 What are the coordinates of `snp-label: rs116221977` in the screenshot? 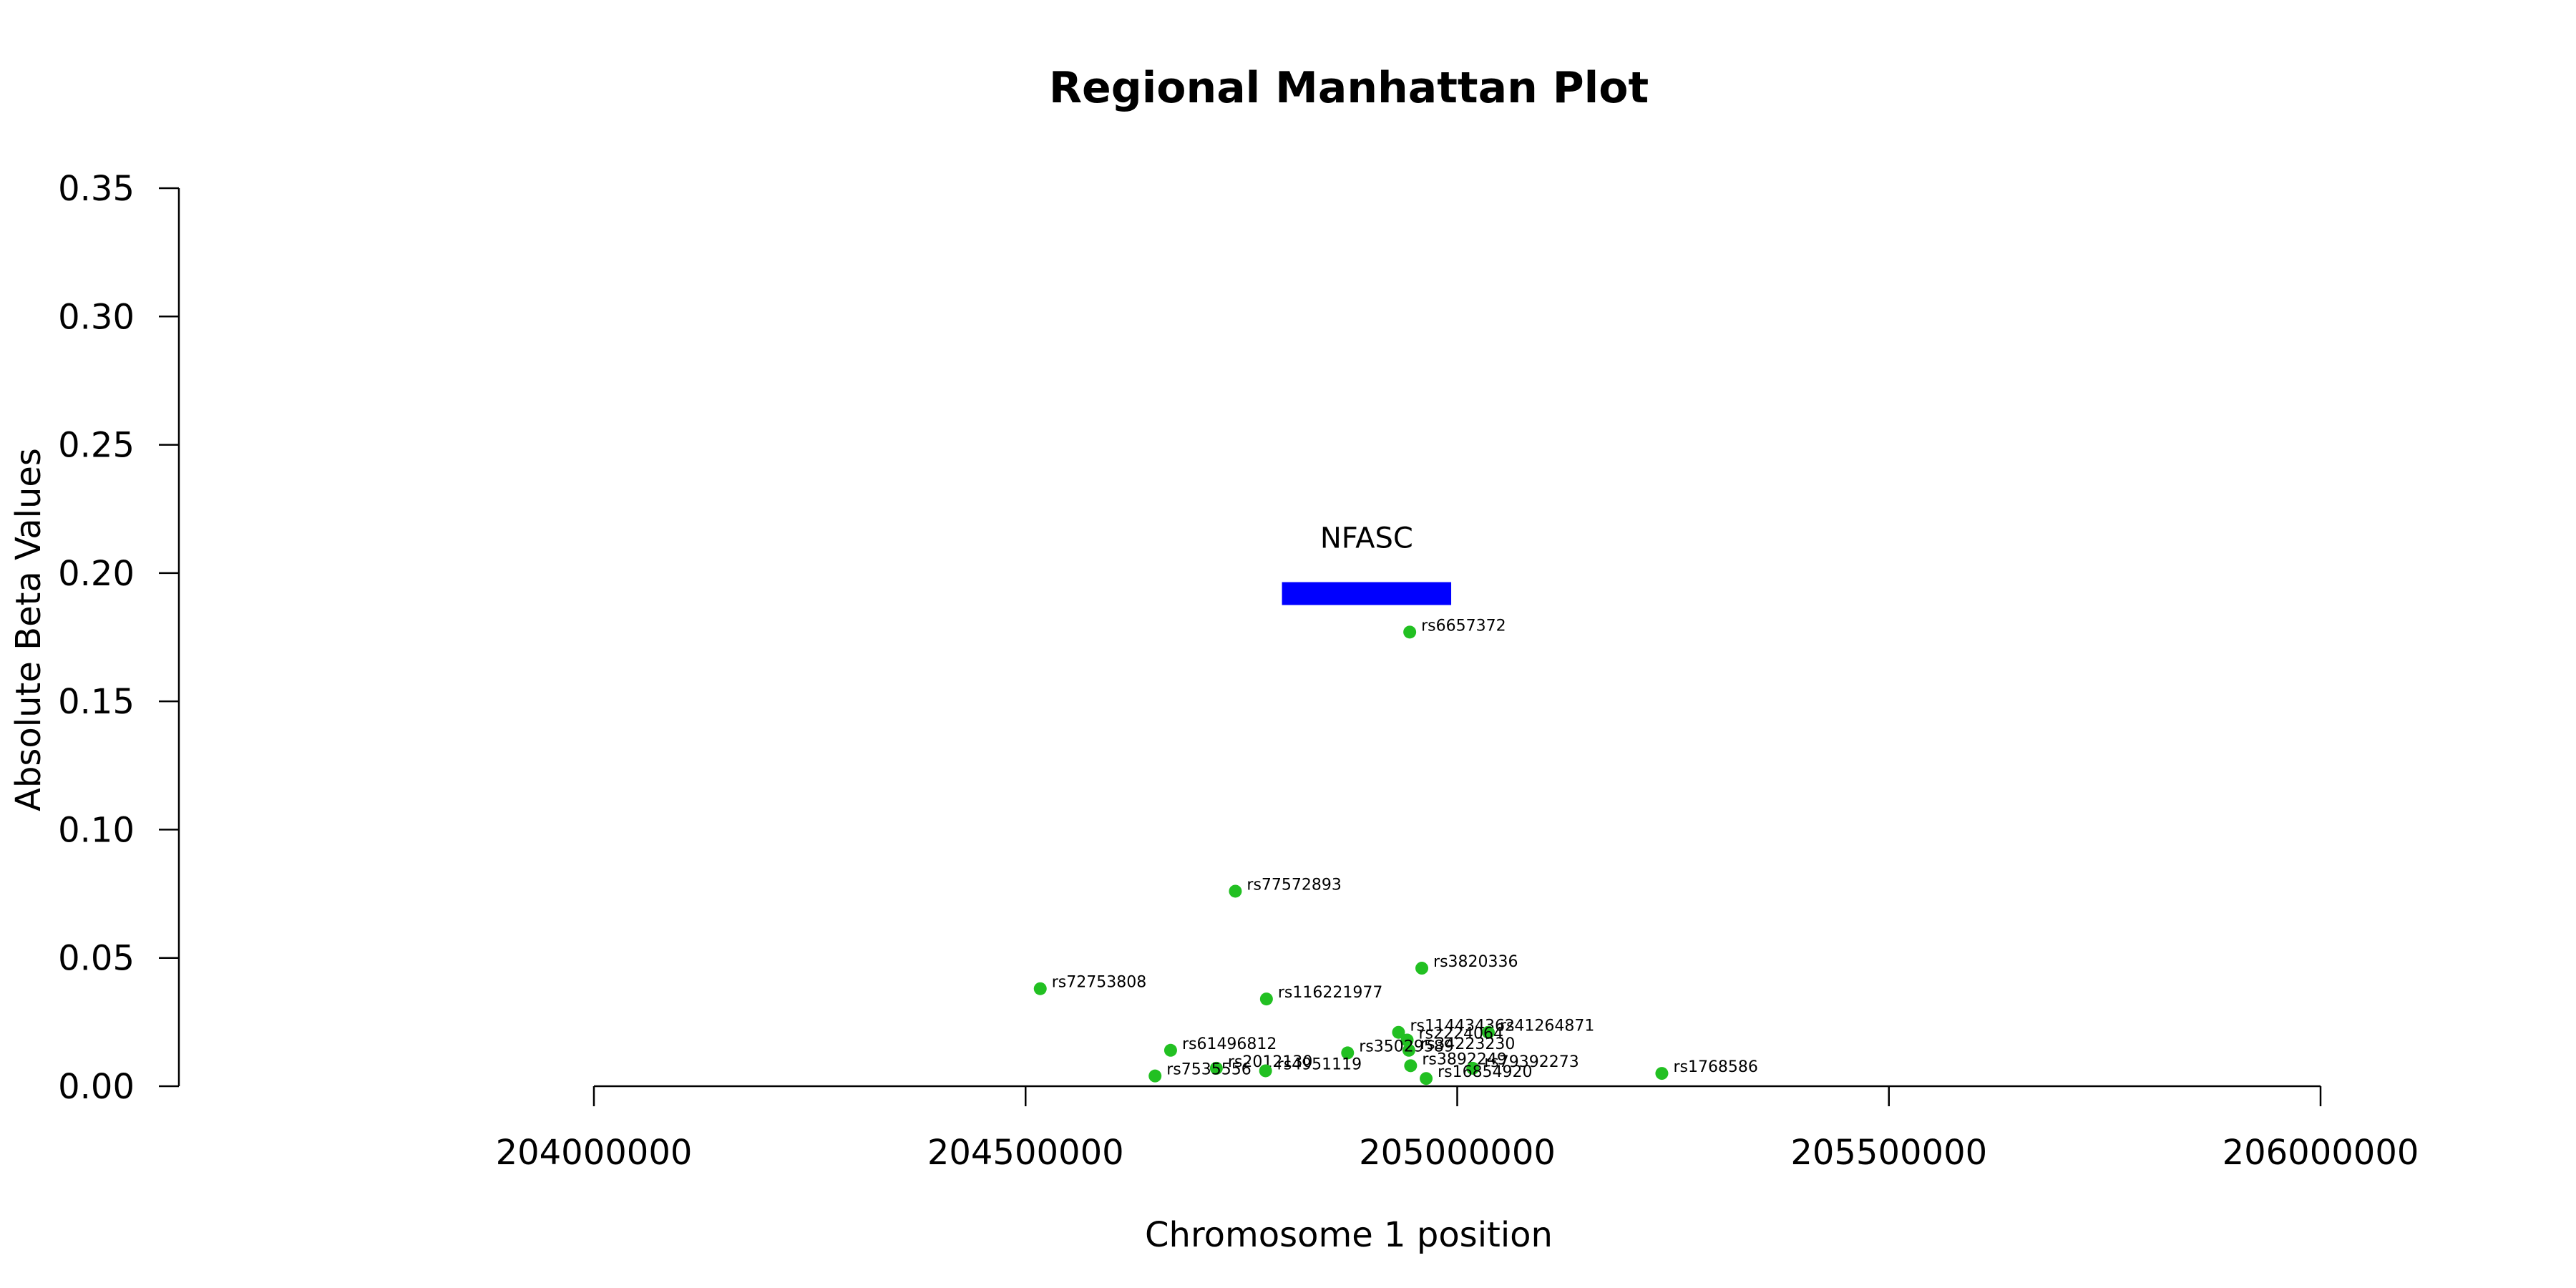 It's located at (1330, 993).